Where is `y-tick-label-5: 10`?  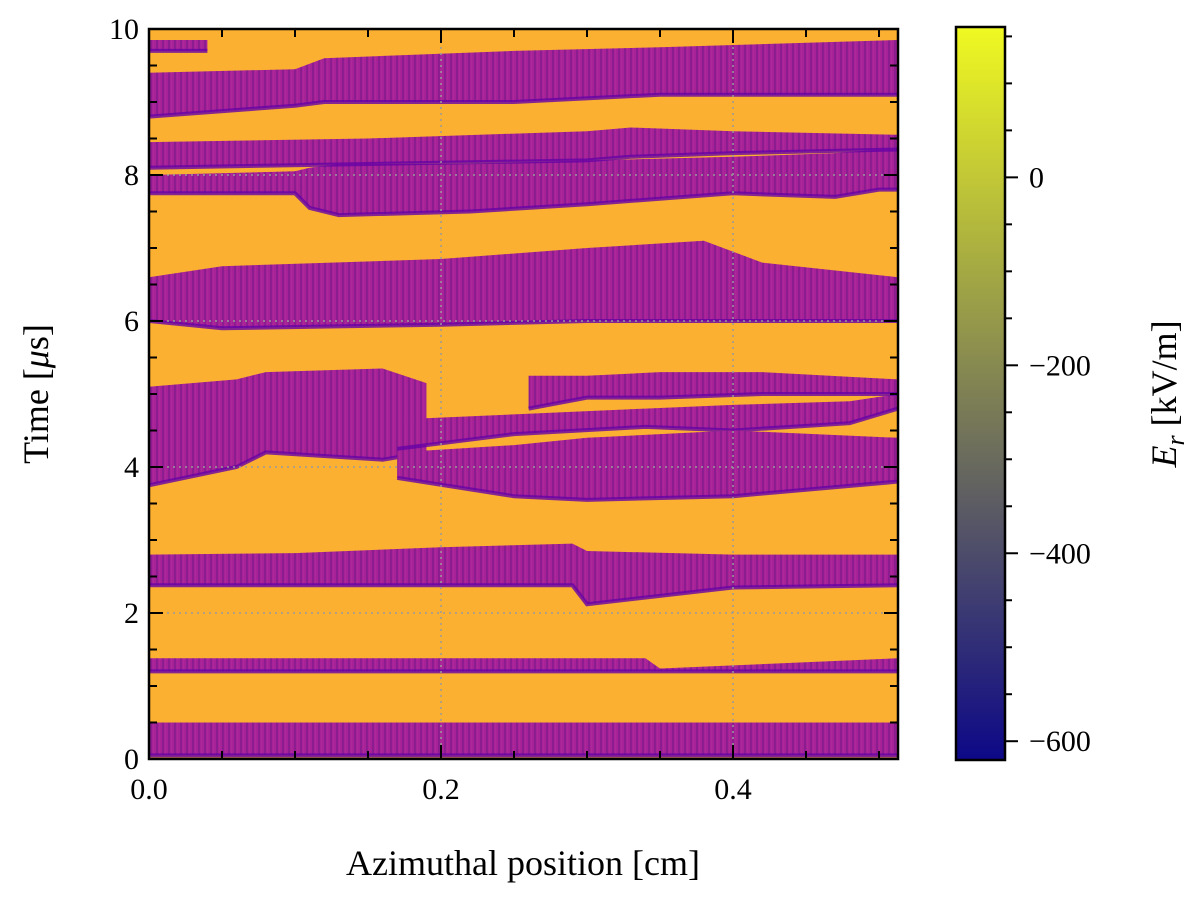
y-tick-label-5: 10 is located at coordinates (124, 29).